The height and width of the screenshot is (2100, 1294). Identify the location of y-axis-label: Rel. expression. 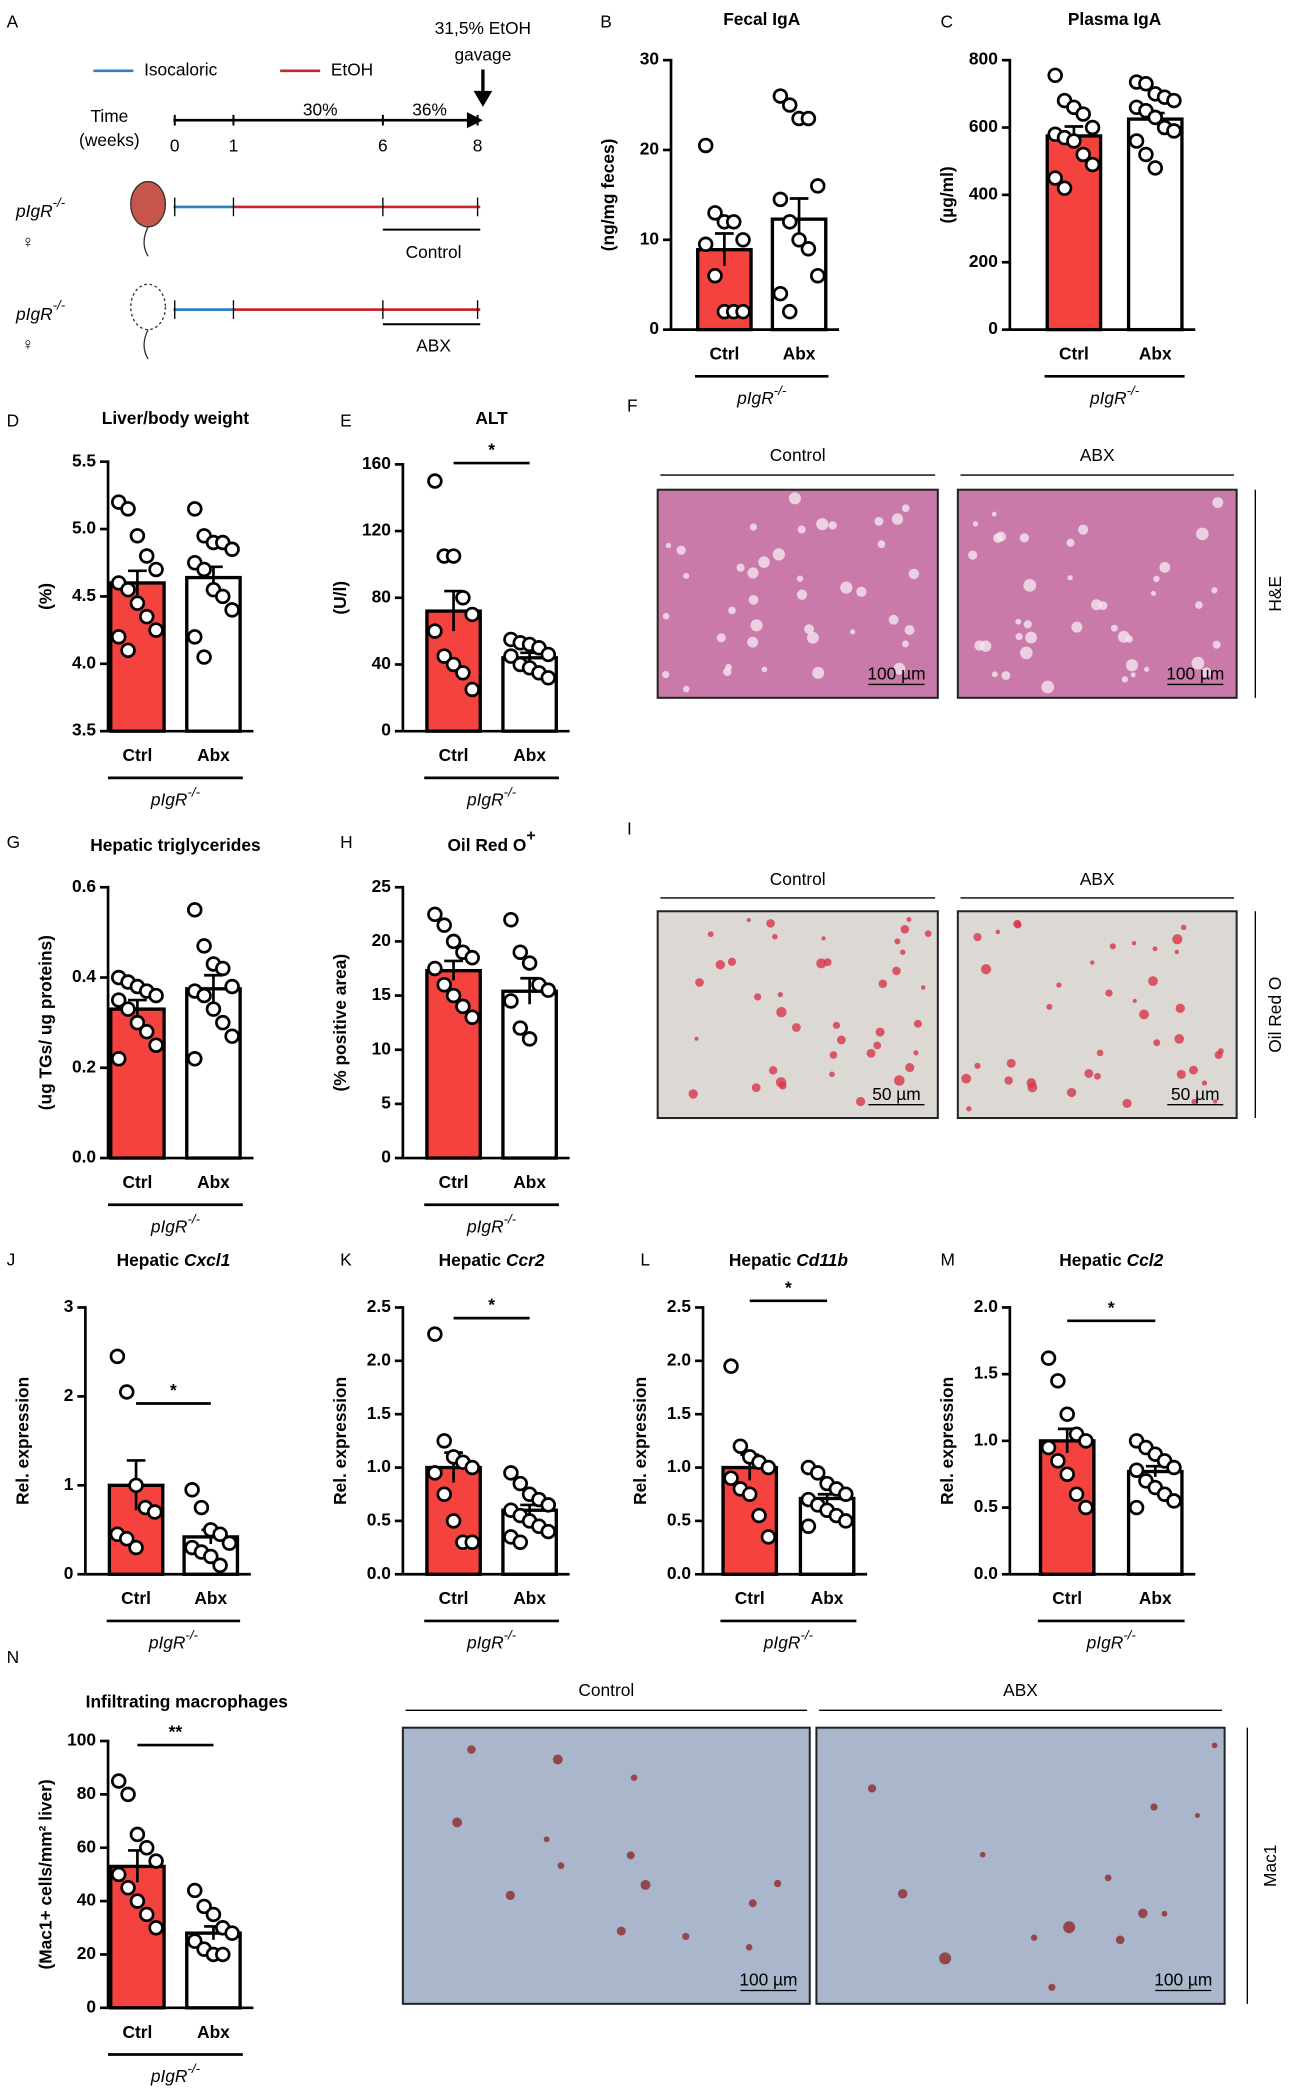
(23, 1441).